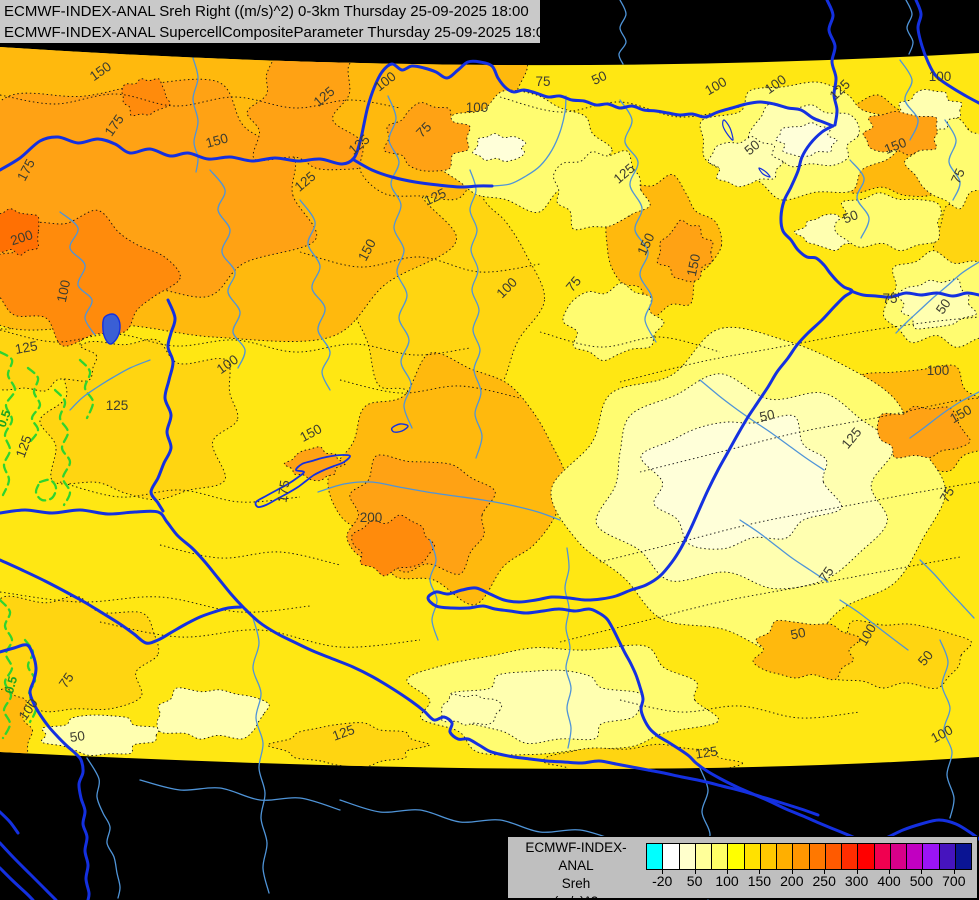 This screenshot has height=900, width=979. I want to click on legend-tick-label: 150, so click(759, 881).